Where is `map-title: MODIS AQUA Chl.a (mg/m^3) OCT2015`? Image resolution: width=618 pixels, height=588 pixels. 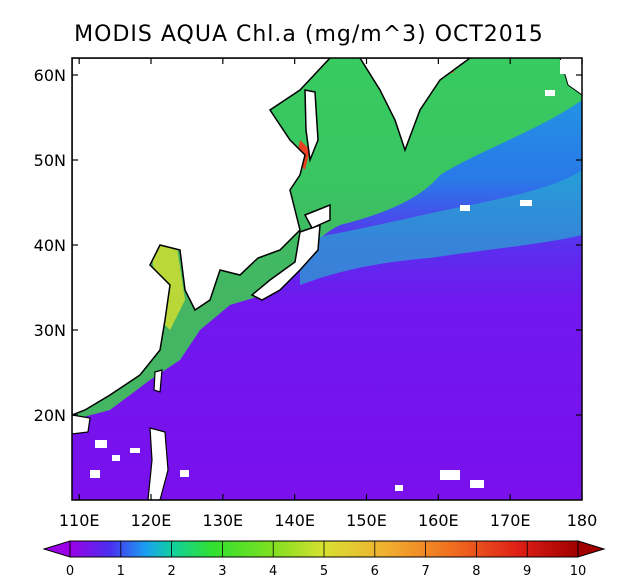
map-title: MODIS AQUA Chl.a (mg/m^3) OCT2015 is located at coordinates (309, 34).